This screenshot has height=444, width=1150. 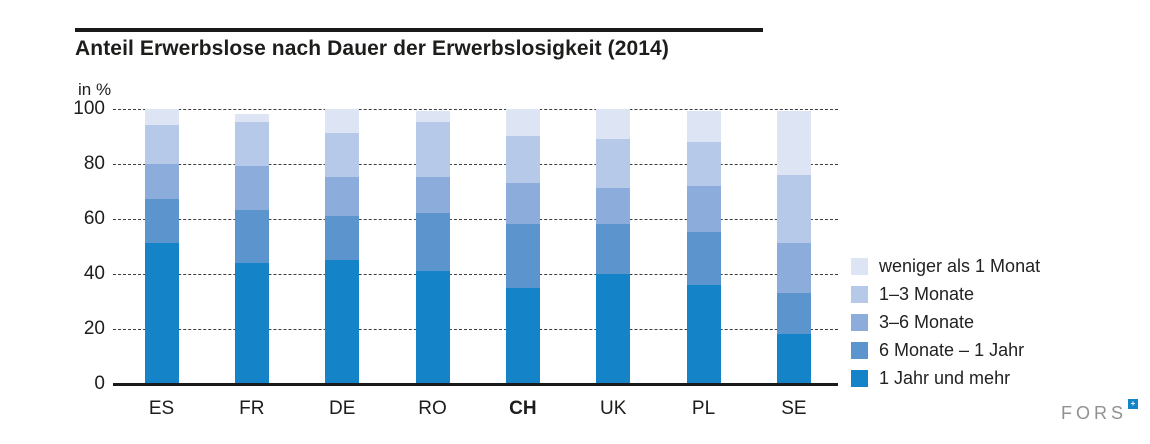 What do you see at coordinates (522, 122) in the screenshot?
I see `bar-segment-ch-weniger-als-1-monat` at bounding box center [522, 122].